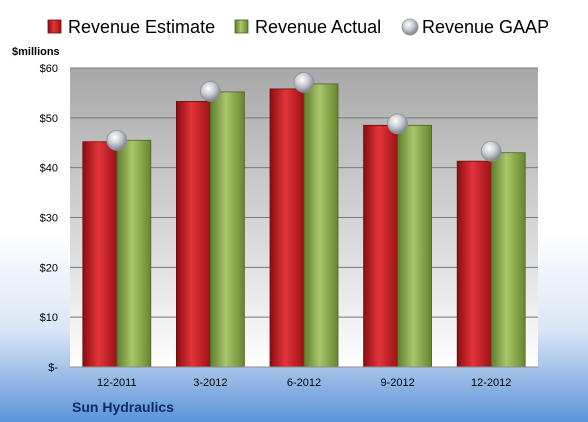 This screenshot has width=588, height=422. What do you see at coordinates (49, 268) in the screenshot?
I see `y-tick-label: $20` at bounding box center [49, 268].